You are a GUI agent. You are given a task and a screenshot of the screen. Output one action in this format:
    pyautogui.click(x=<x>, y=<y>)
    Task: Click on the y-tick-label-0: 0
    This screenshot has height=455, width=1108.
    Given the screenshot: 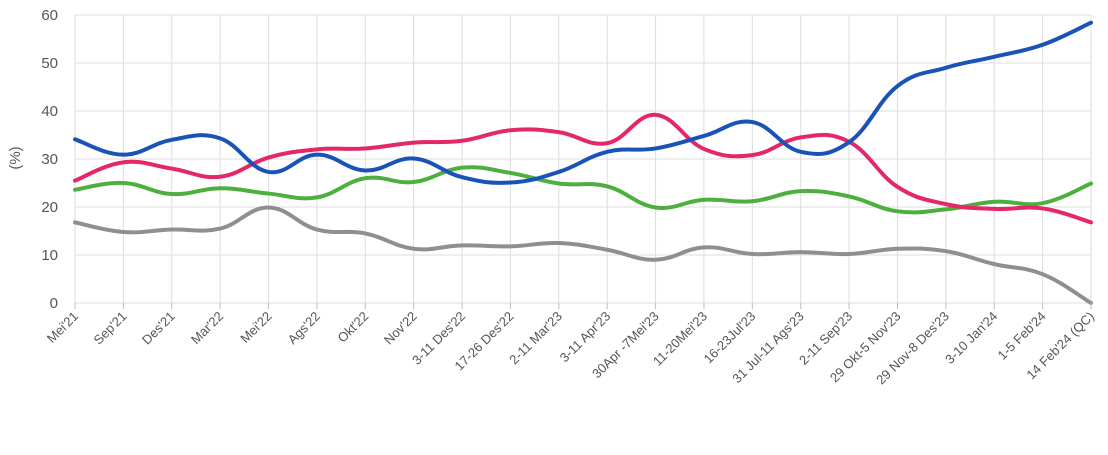 What is the action you would take?
    pyautogui.click(x=54, y=303)
    